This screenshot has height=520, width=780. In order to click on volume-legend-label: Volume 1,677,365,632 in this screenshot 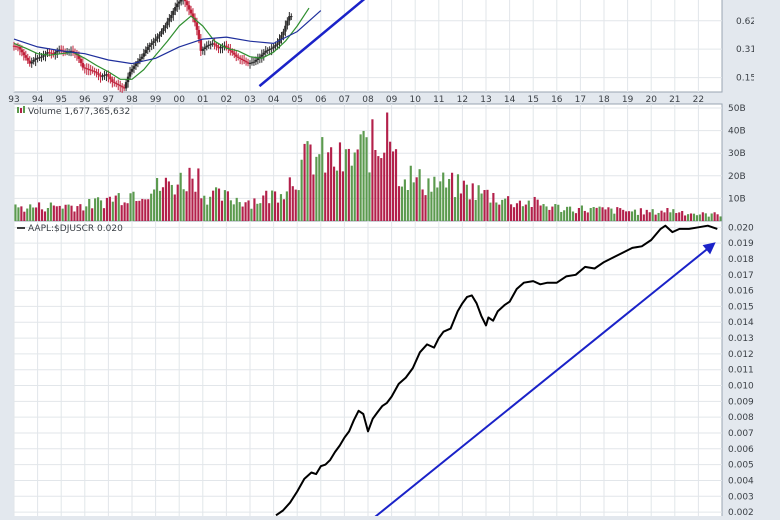, I will do `click(79, 112)`.